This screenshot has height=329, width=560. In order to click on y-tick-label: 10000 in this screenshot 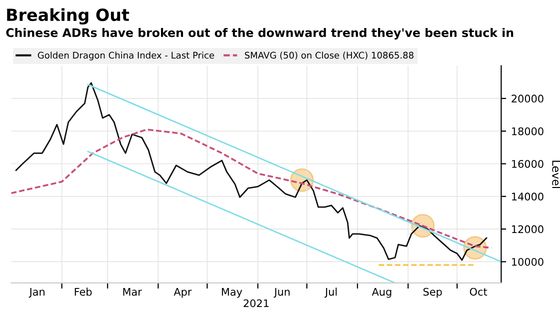, I will do `click(528, 262)`.